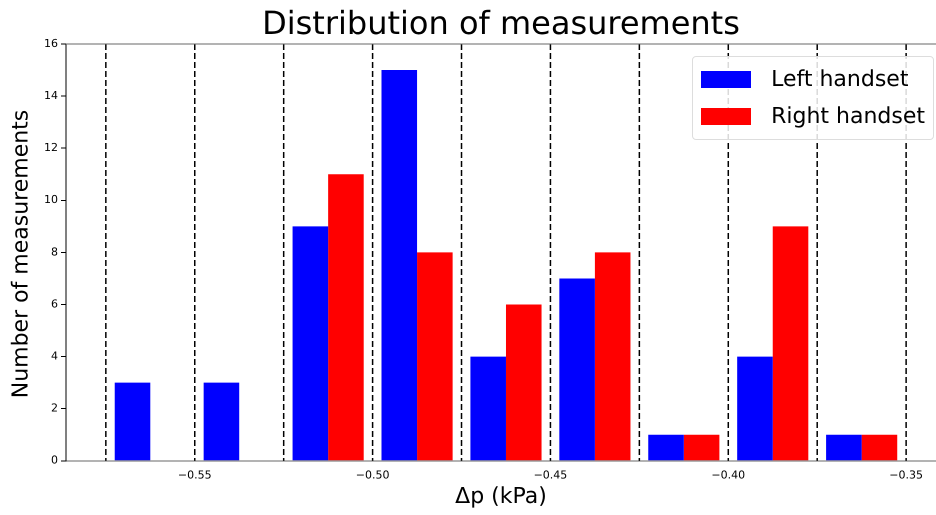  Describe the element at coordinates (195, 475) in the screenshot. I see `x-tick-label: −0.55` at that location.